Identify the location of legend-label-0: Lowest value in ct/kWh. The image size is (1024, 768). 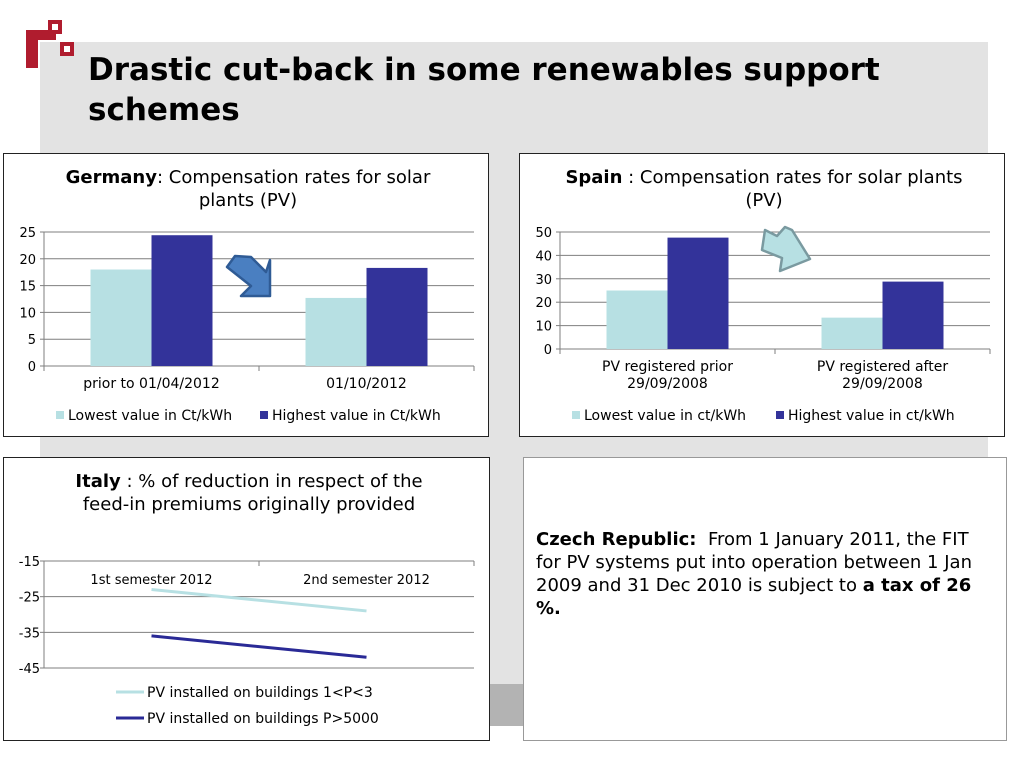
(665, 416).